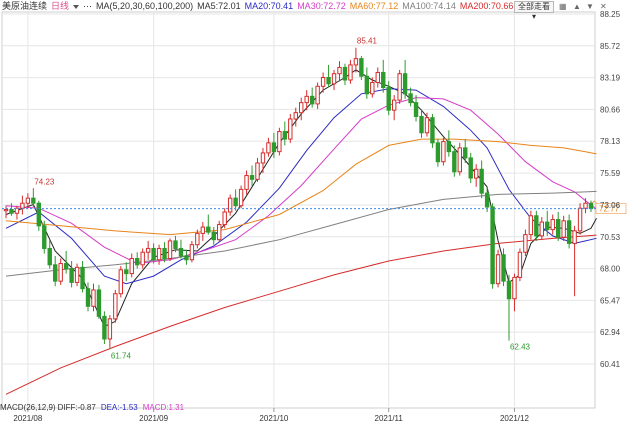  I want to click on down-icon: ▼, so click(590, 6).